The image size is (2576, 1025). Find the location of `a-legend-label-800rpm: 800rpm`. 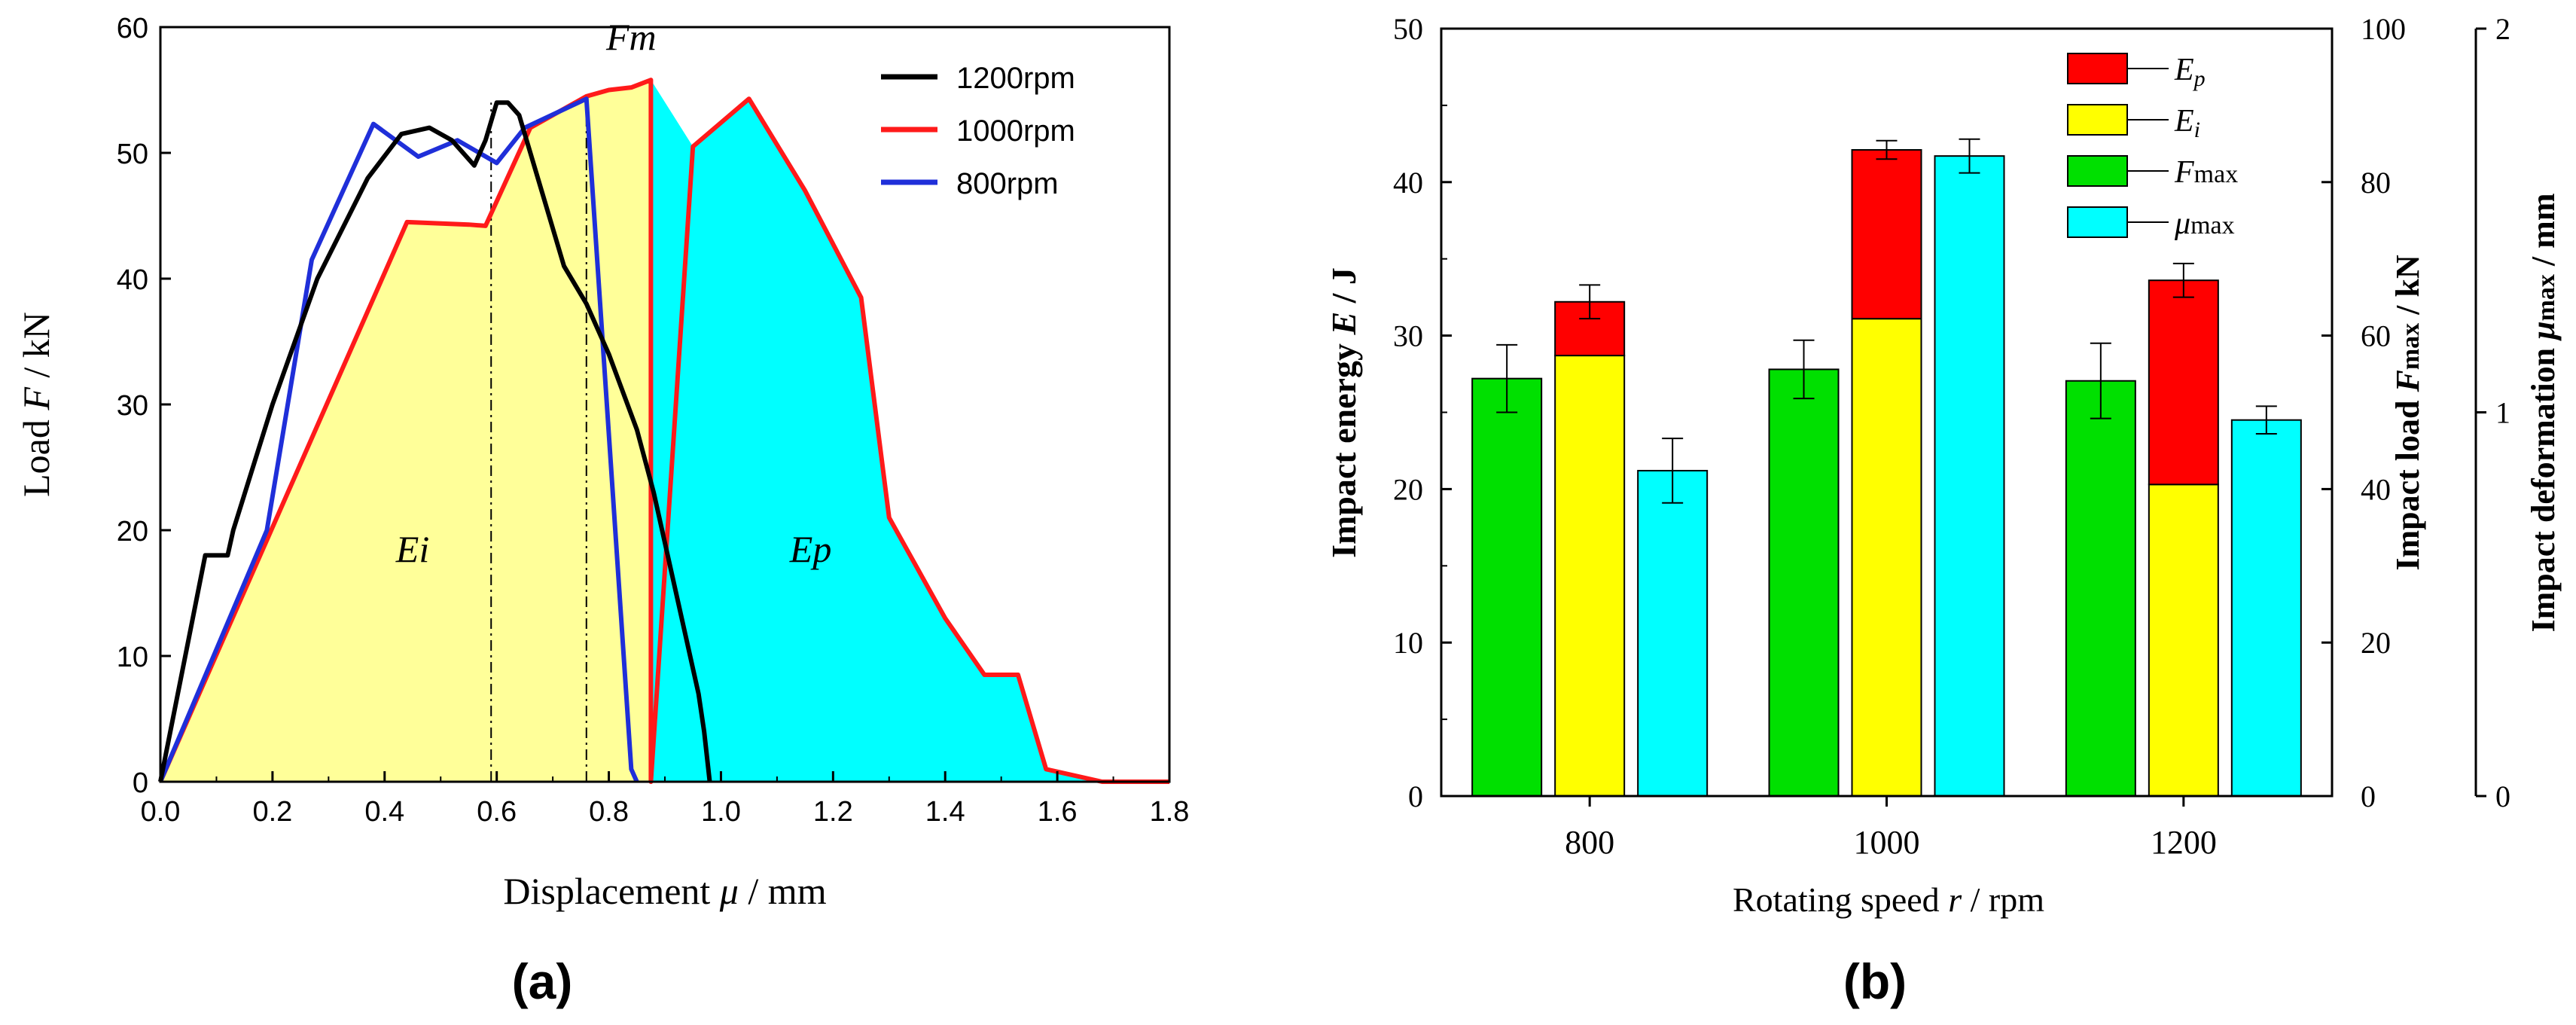

a-legend-label-800rpm: 800rpm is located at coordinates (1007, 183).